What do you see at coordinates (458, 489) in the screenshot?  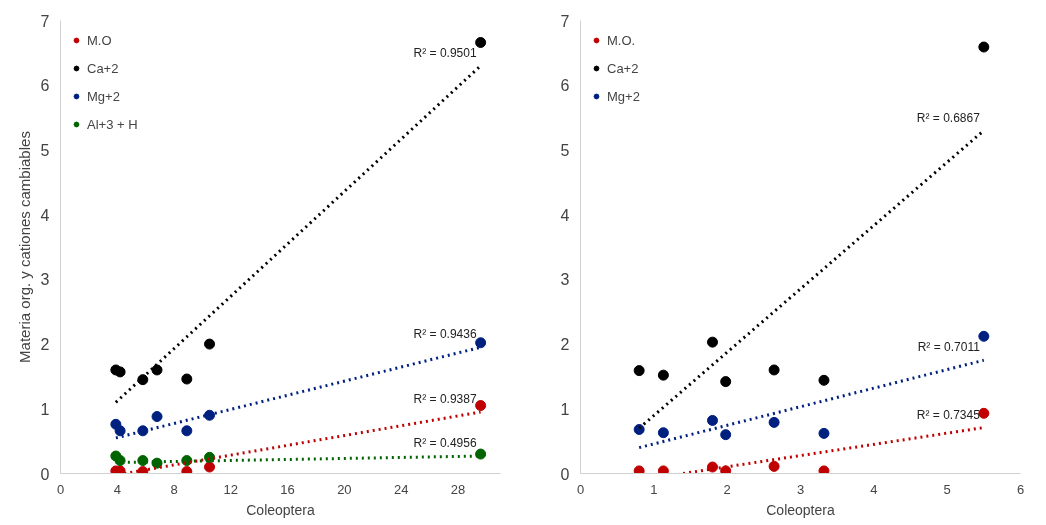 I see `x-tick-label: 28` at bounding box center [458, 489].